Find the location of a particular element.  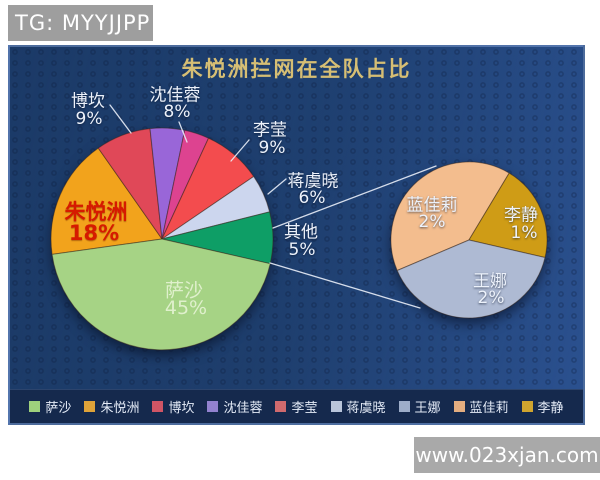

slice-label-liying: 李莹 is located at coordinates (270, 130).